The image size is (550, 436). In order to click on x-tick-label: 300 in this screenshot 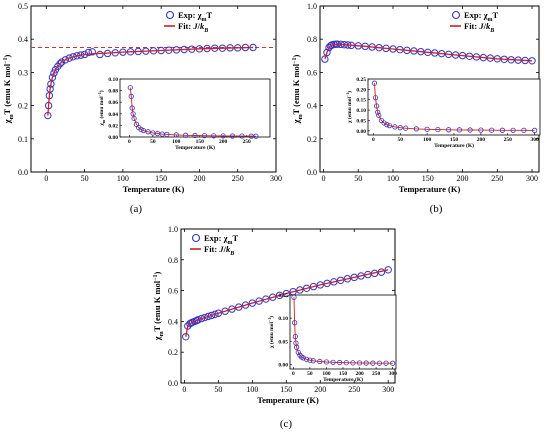, I will do `click(388, 389)`.